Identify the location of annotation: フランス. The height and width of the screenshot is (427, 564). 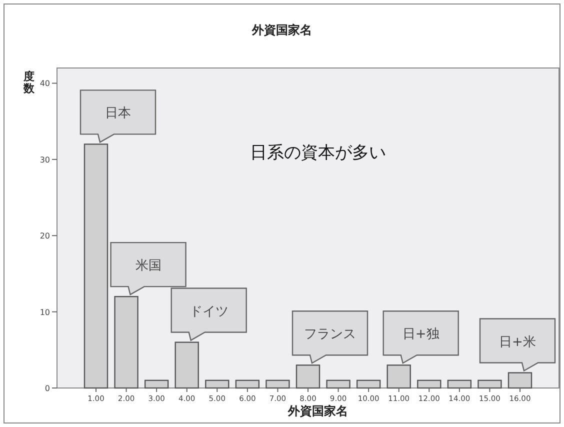
(330, 334).